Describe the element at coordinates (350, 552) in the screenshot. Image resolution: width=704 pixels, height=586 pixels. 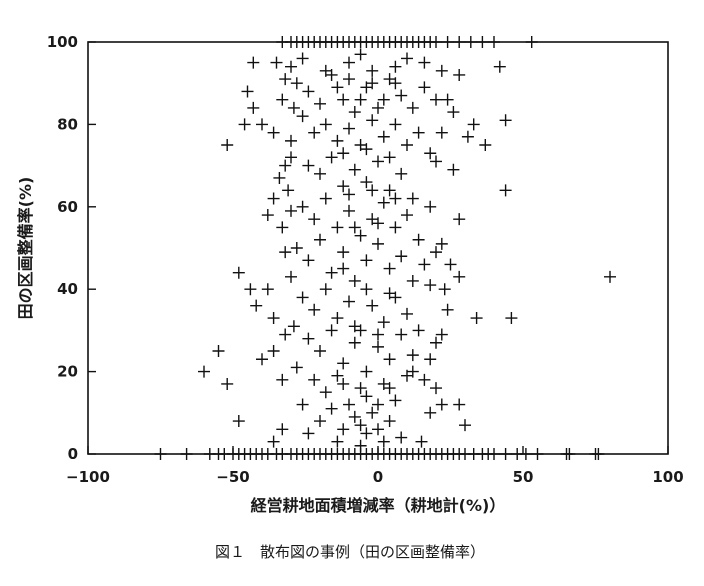
I see `figure-caption: 図１ 散布図の事例（田の区画整備率）` at that location.